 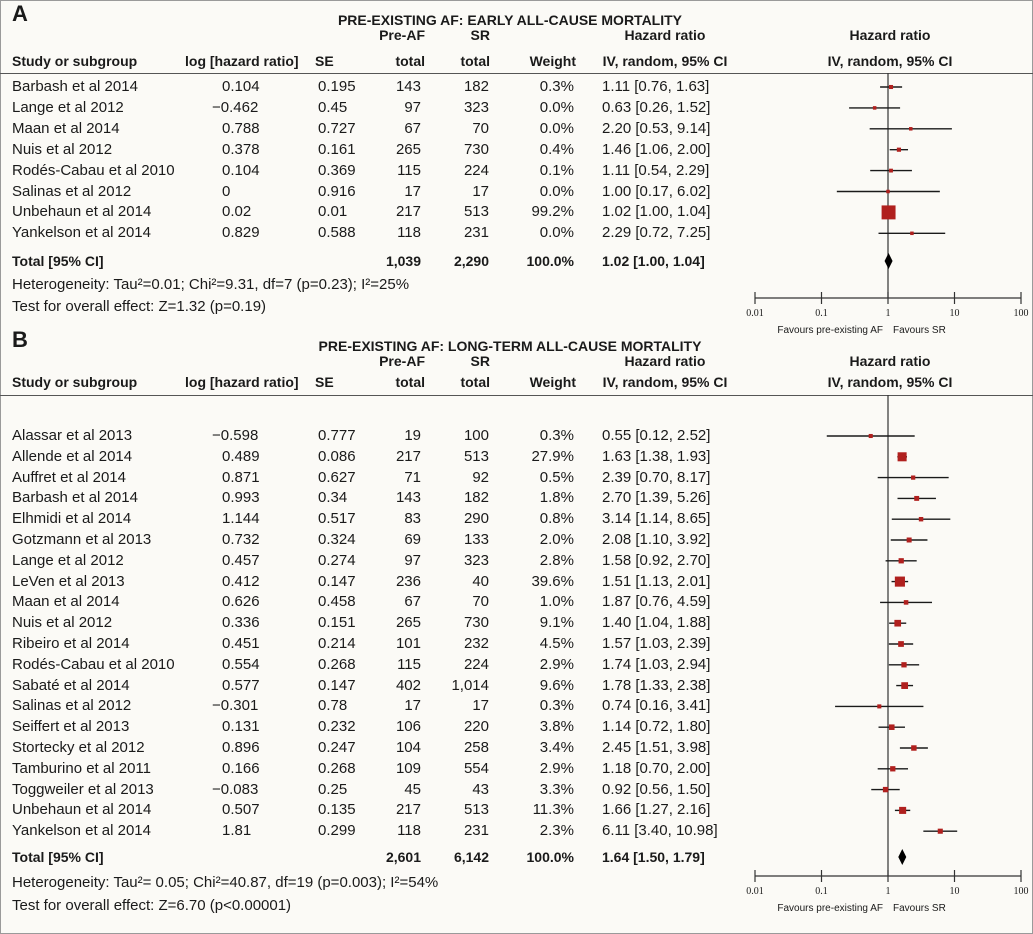 What do you see at coordinates (656, 539) in the screenshot?
I see `hazard-ratio-ci: 2.08 [1.10, 3.92]` at bounding box center [656, 539].